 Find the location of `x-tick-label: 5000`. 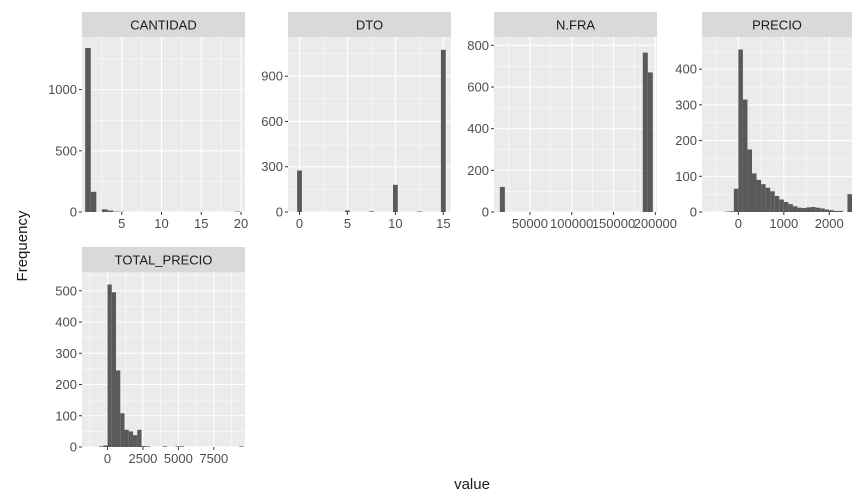

x-tick-label: 5000 is located at coordinates (178, 458).